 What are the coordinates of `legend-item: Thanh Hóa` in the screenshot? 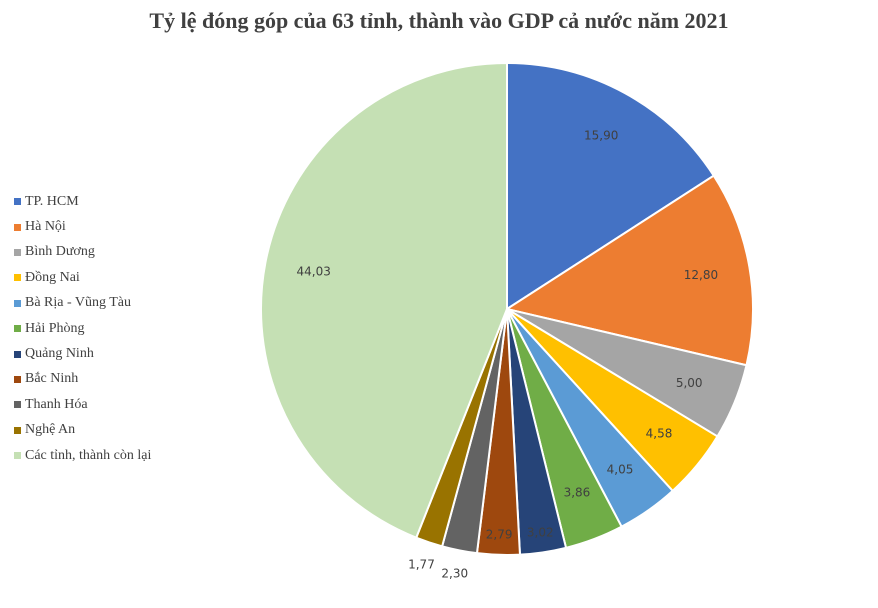 It's located at (82, 404).